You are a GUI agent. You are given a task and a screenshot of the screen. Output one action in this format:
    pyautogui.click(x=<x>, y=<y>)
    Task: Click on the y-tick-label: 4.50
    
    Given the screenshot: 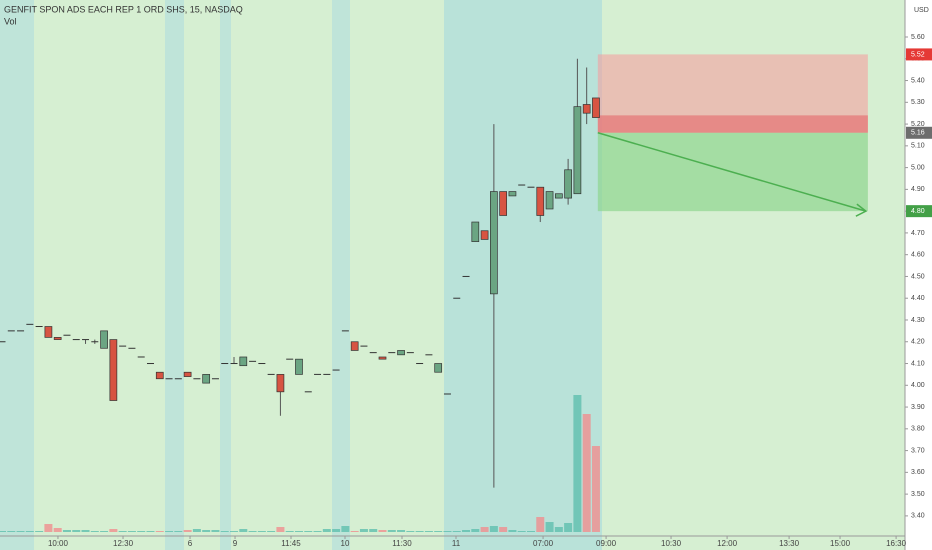 What is the action you would take?
    pyautogui.click(x=918, y=276)
    